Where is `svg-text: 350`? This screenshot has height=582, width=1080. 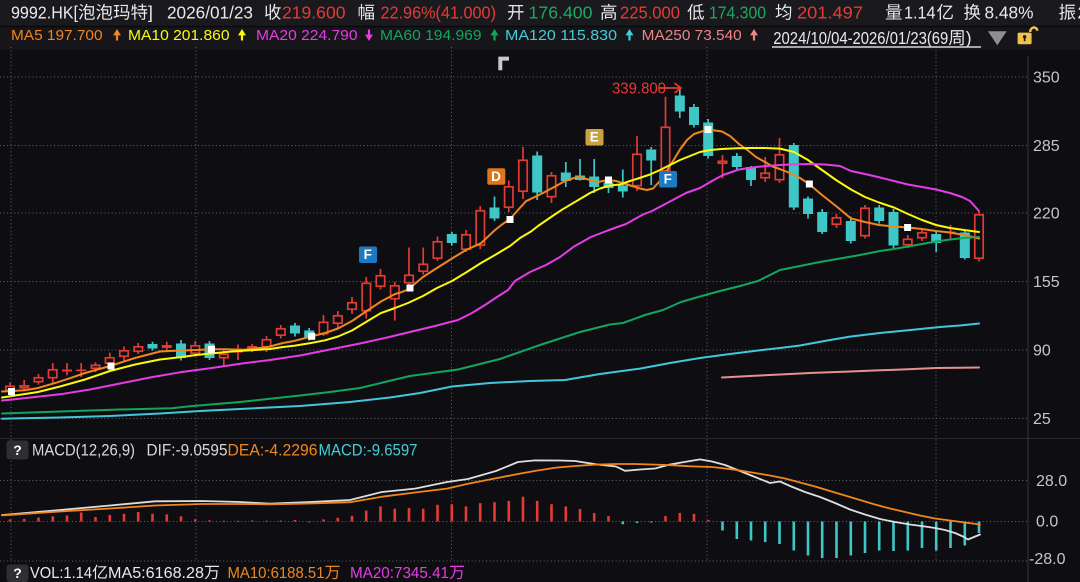 svg-text: 350 is located at coordinates (1046, 78).